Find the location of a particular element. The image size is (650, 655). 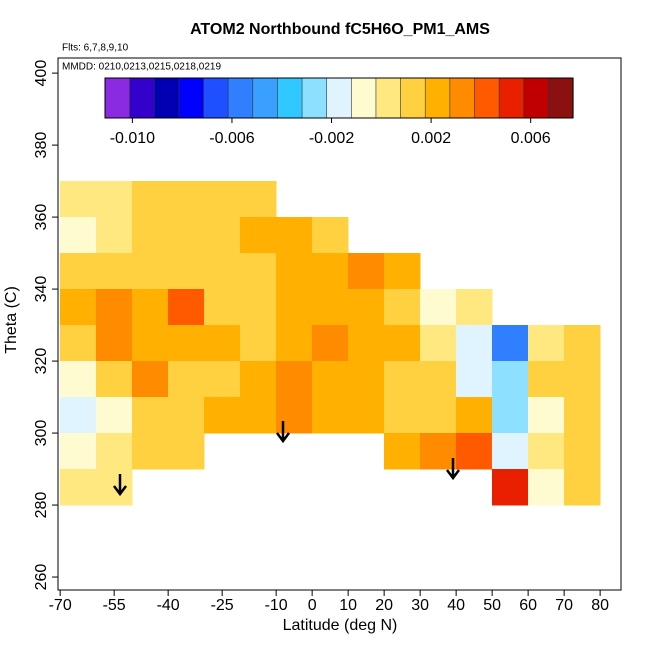

x-tick-label: 70 is located at coordinates (564, 605).